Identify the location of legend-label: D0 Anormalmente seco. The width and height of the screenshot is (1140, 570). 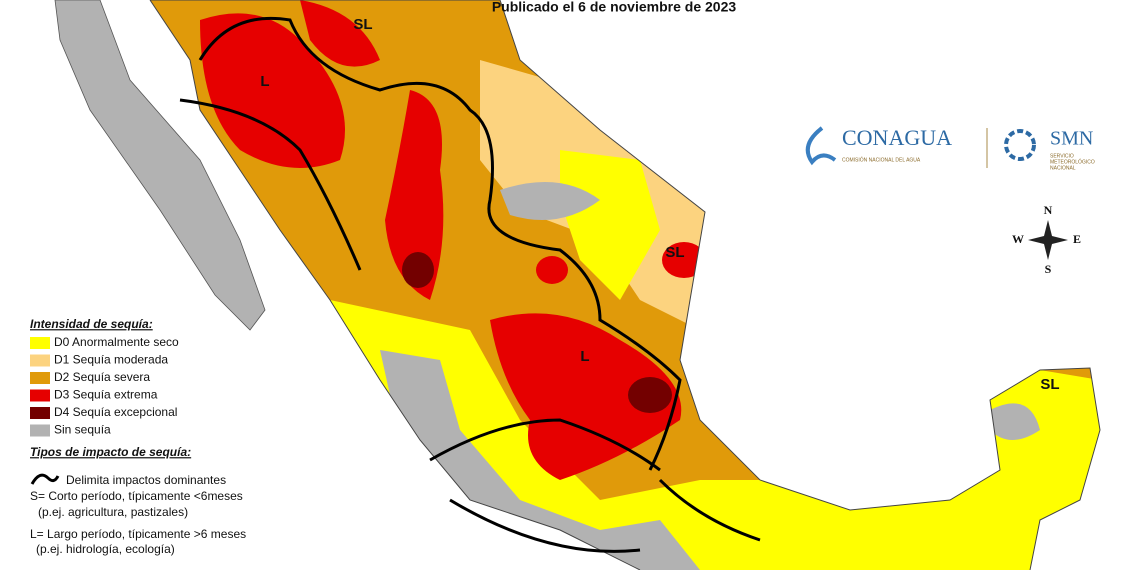
(116, 342).